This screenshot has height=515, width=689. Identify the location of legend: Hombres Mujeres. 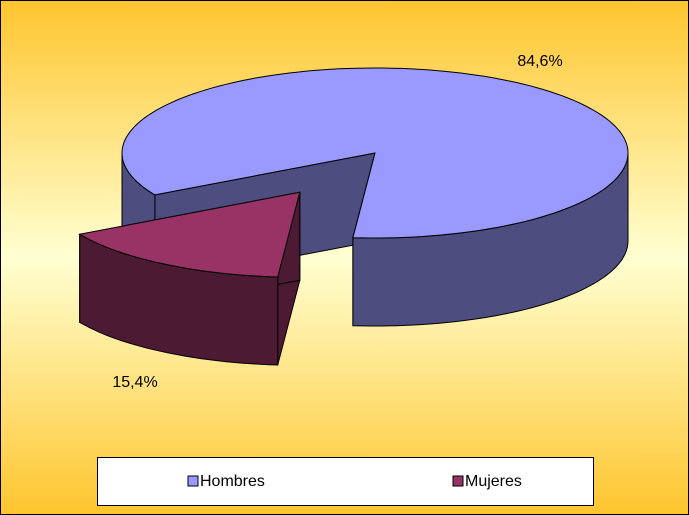
(354, 481).